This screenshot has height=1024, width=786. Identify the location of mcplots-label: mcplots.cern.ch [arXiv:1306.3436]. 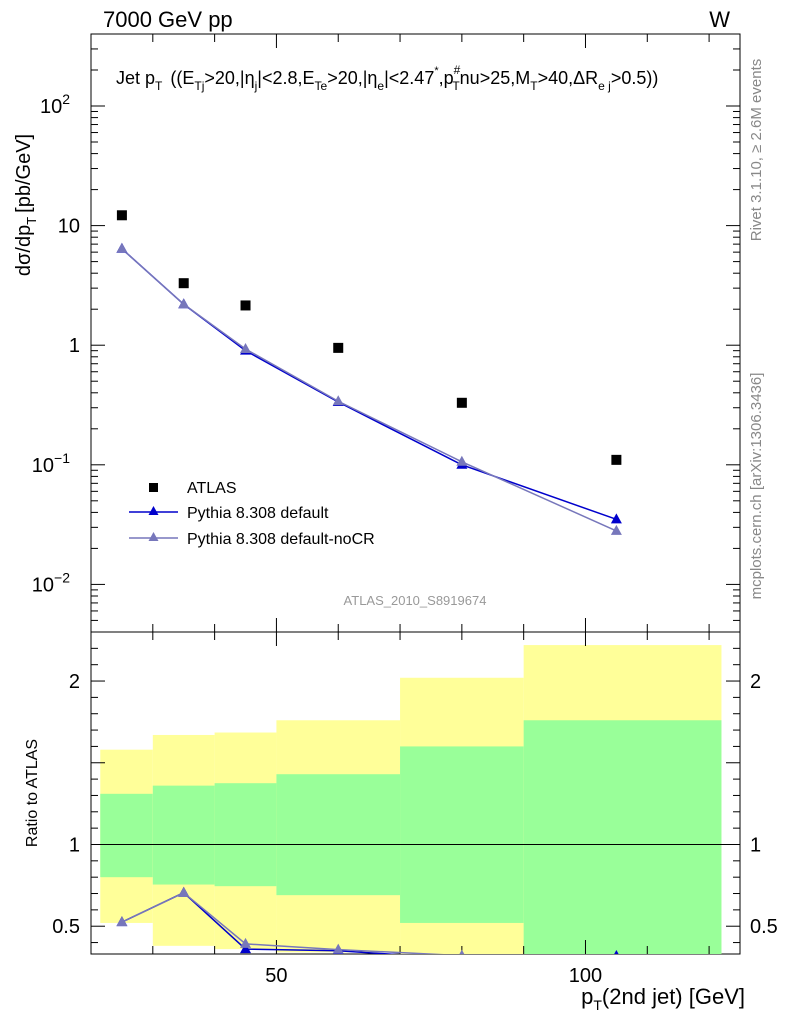
(756, 486).